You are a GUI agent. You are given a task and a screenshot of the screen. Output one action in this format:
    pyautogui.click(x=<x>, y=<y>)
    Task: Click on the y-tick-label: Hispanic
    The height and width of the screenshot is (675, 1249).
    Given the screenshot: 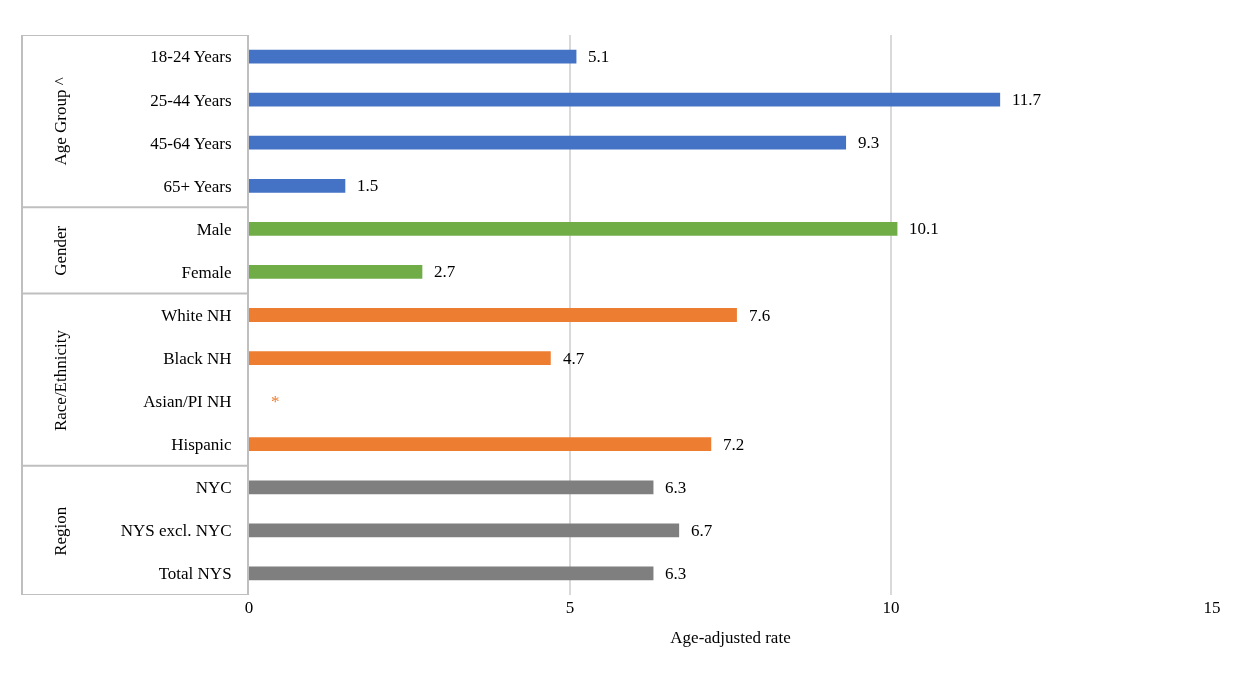 What is the action you would take?
    pyautogui.click(x=202, y=445)
    